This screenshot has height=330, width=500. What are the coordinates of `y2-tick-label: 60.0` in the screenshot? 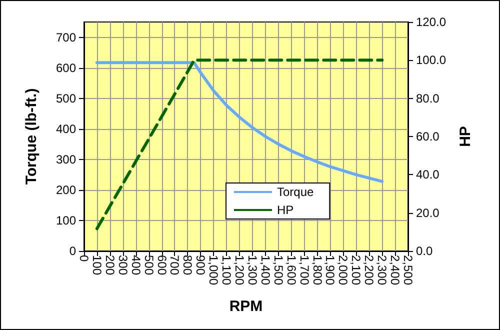 It's located at (428, 137).